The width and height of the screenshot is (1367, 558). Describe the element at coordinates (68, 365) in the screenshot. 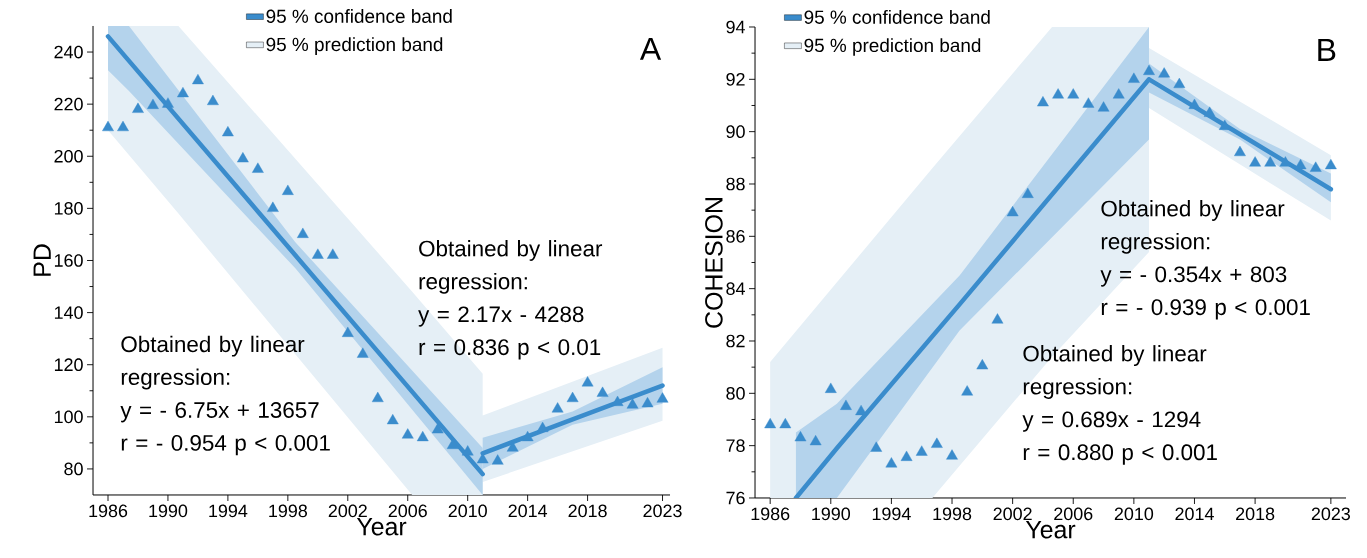

I see `y-tick-label: 120` at that location.